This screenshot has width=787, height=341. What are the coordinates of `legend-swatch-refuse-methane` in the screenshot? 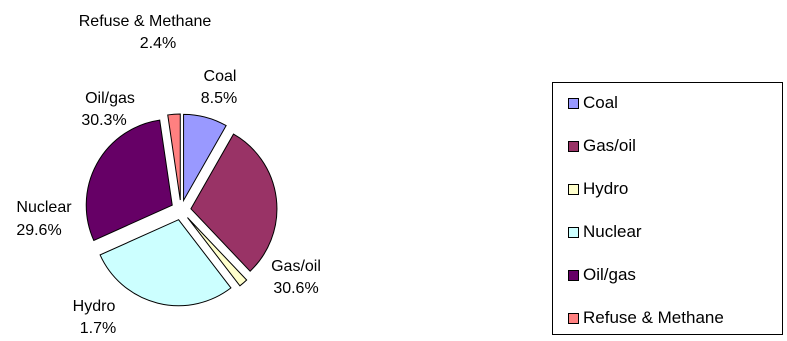 It's located at (573, 318).